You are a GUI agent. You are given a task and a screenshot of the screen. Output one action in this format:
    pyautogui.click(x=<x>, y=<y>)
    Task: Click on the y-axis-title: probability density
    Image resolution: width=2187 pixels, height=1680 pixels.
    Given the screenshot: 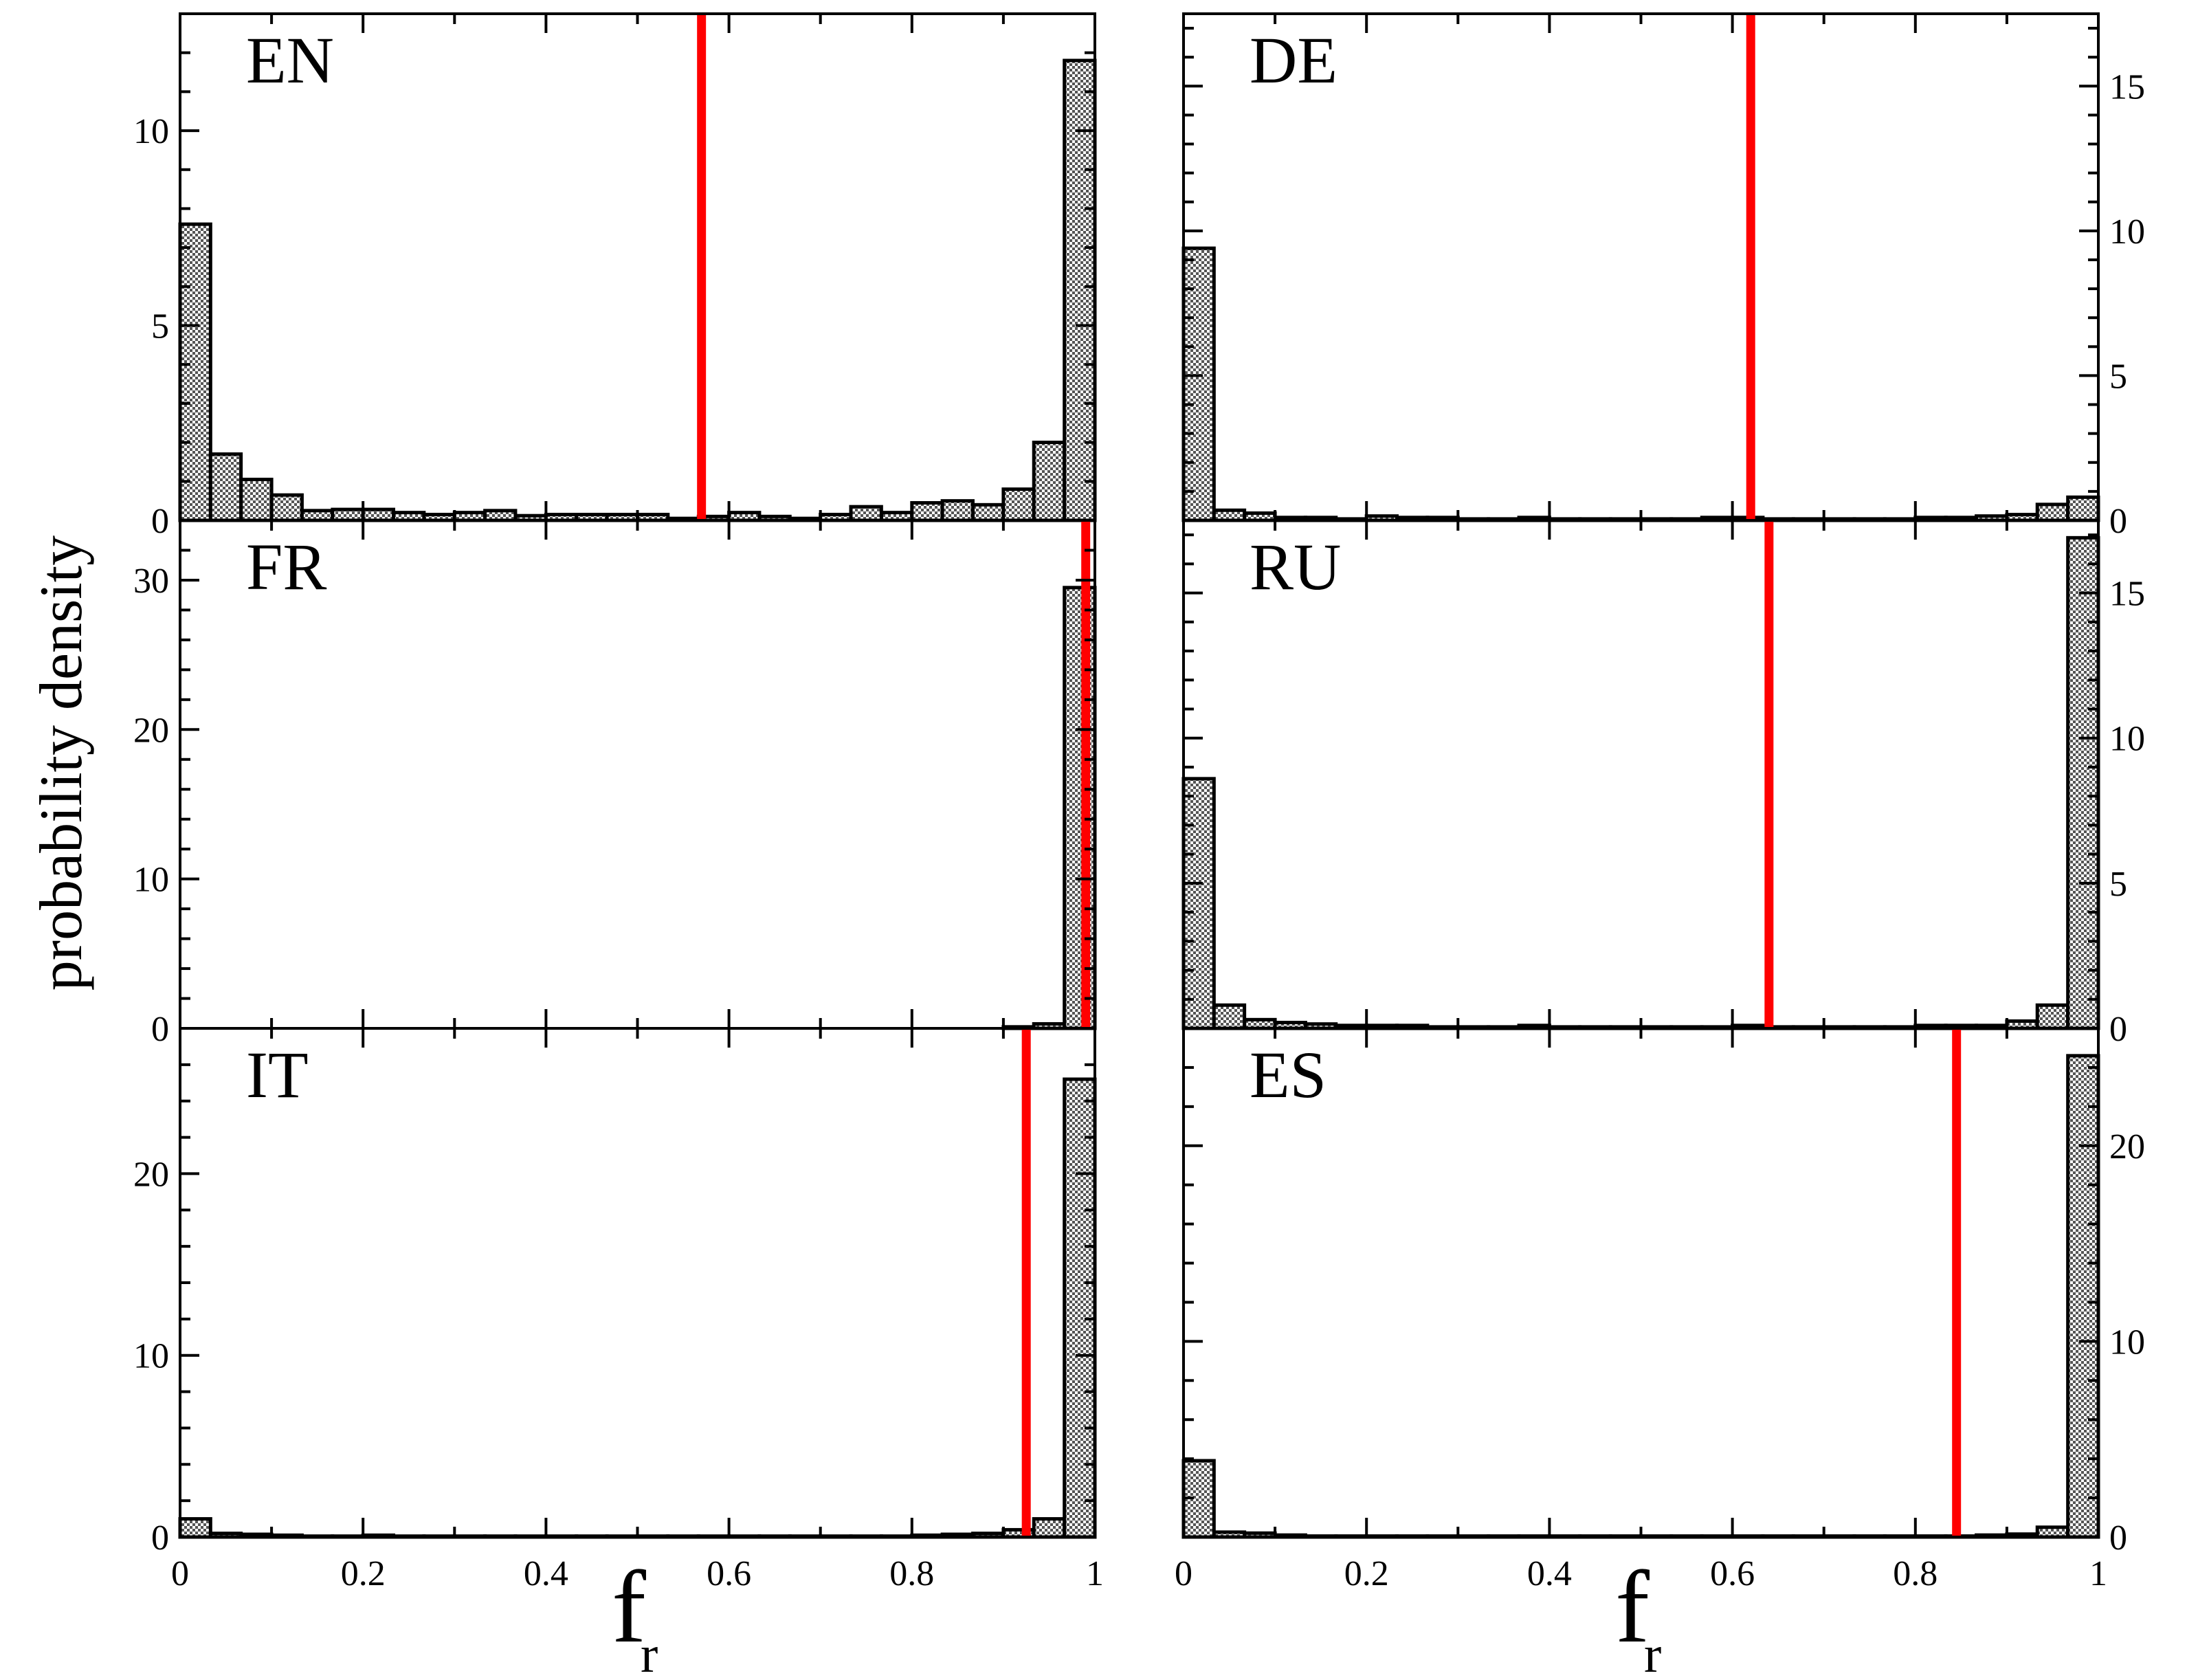 What is the action you would take?
    pyautogui.click(x=61, y=763)
    